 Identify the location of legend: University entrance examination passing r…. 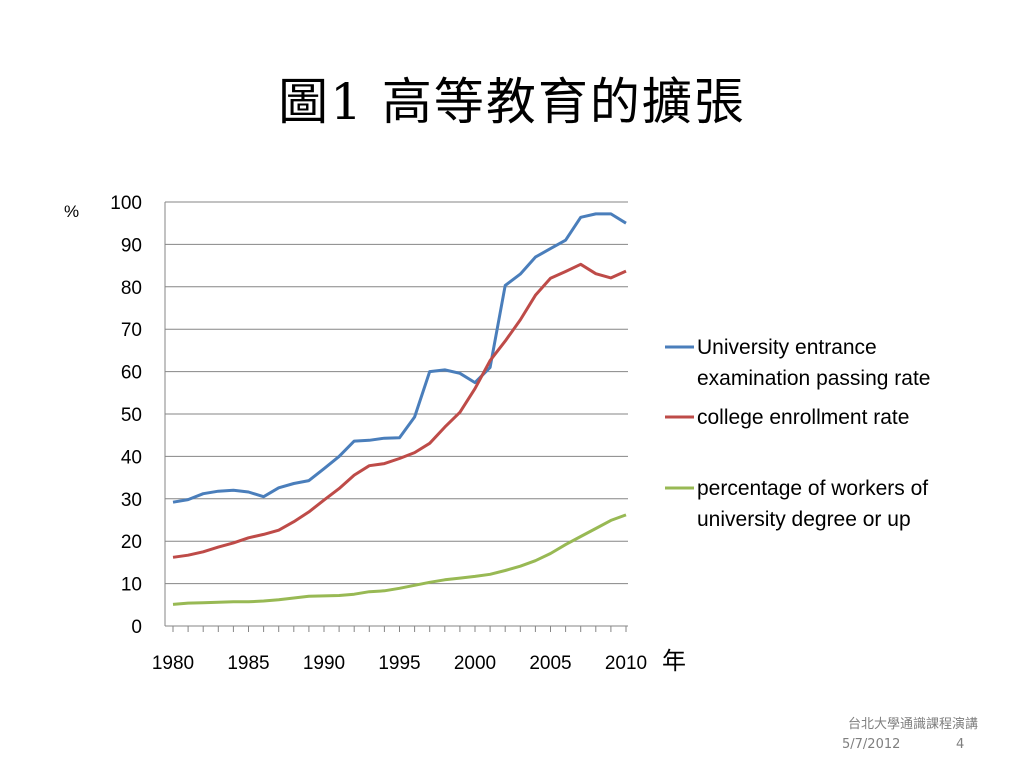
(797, 433).